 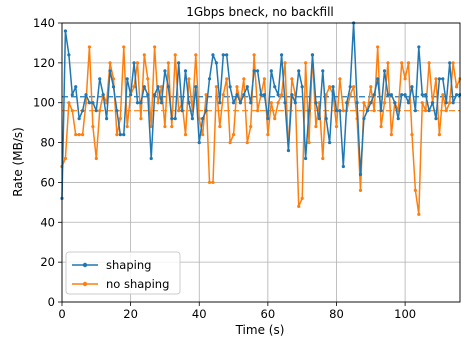 I want to click on x-tick-label: 20, so click(x=130, y=314).